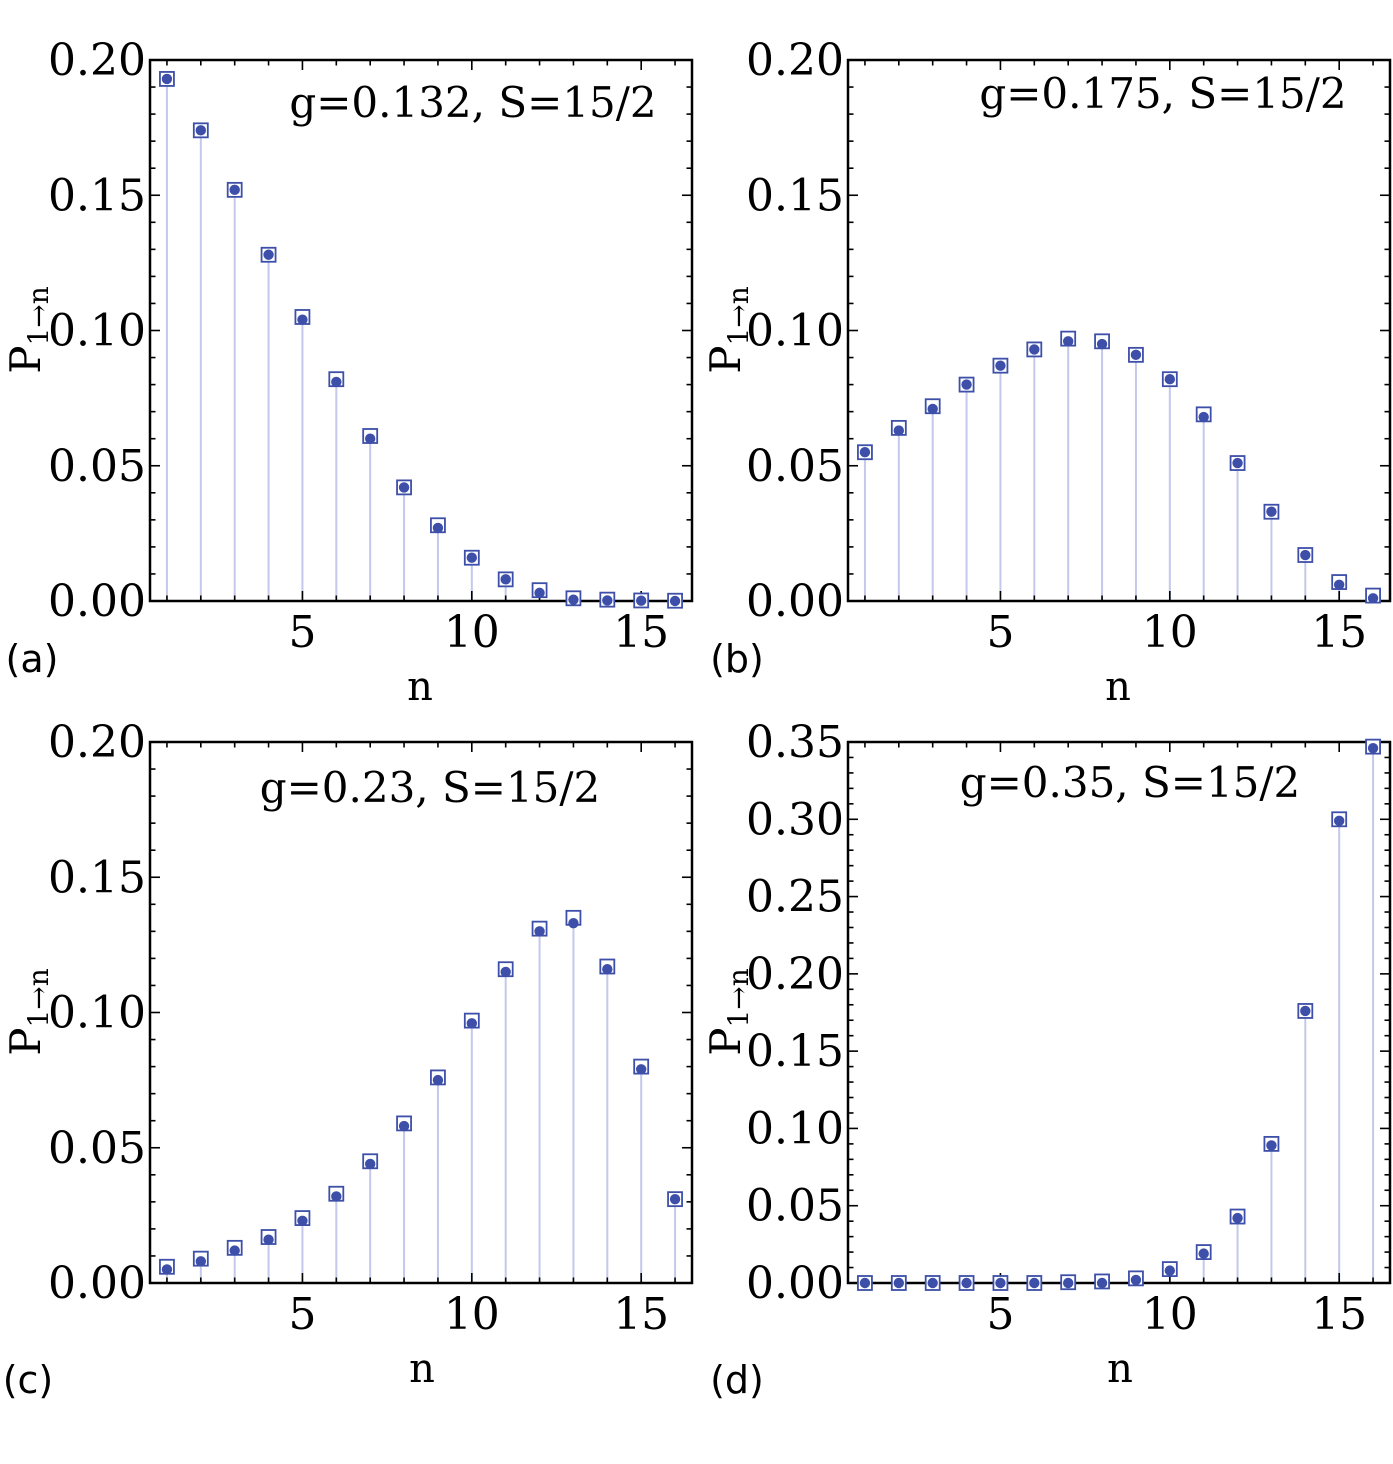 Image resolution: width=1393 pixels, height=1464 pixels. I want to click on panel-c-tag: (c), so click(28, 1380).